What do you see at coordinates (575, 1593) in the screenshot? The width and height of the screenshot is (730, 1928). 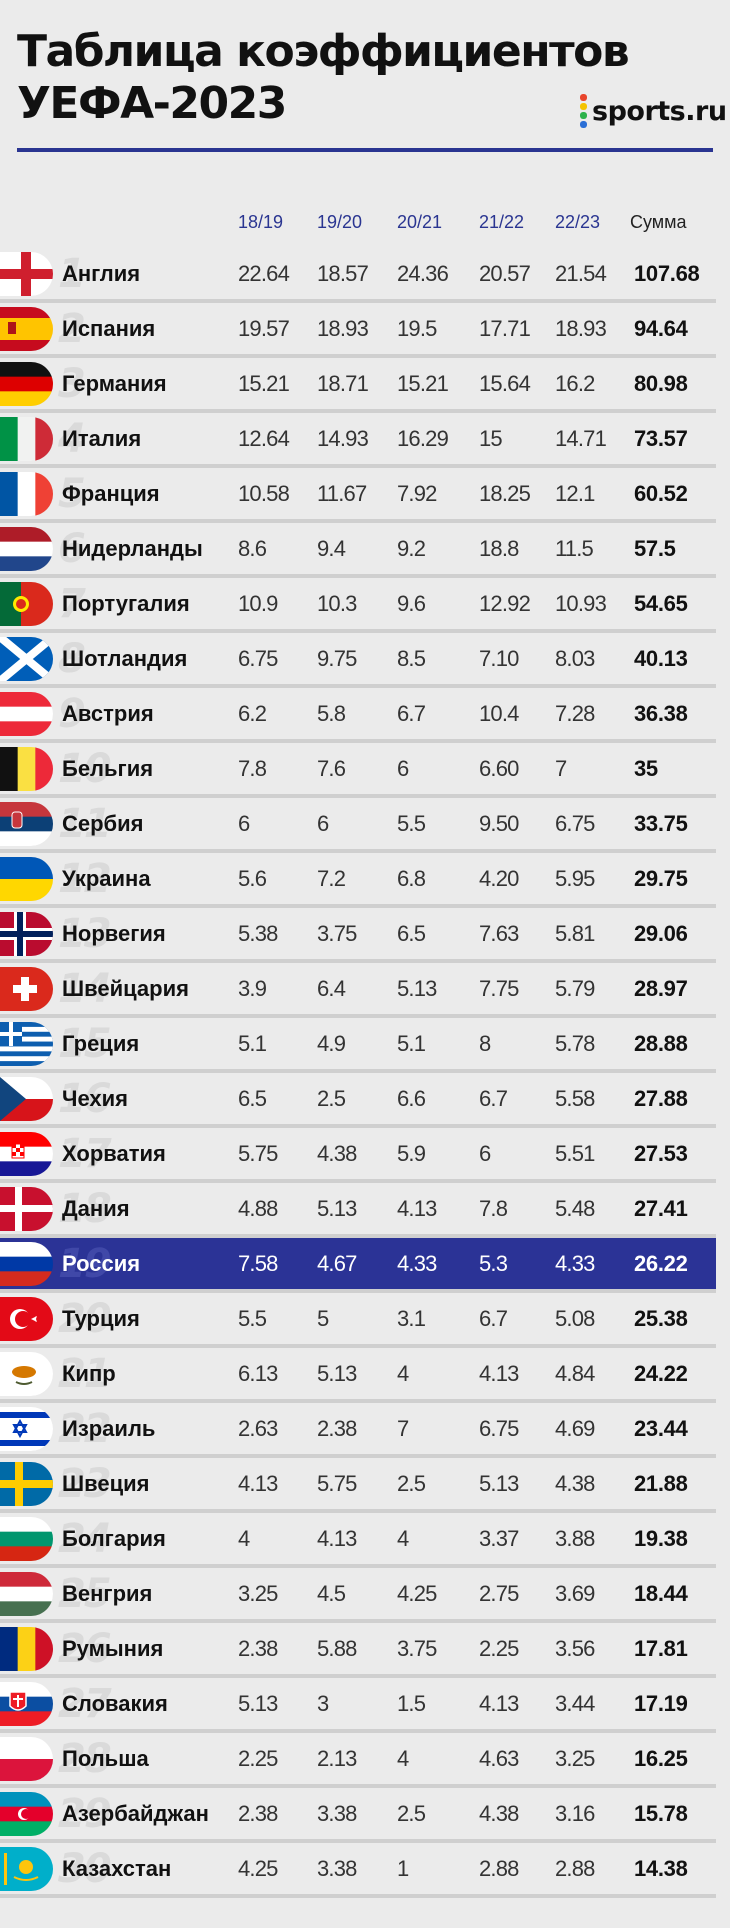 I see `season-coefficient: 3.69` at bounding box center [575, 1593].